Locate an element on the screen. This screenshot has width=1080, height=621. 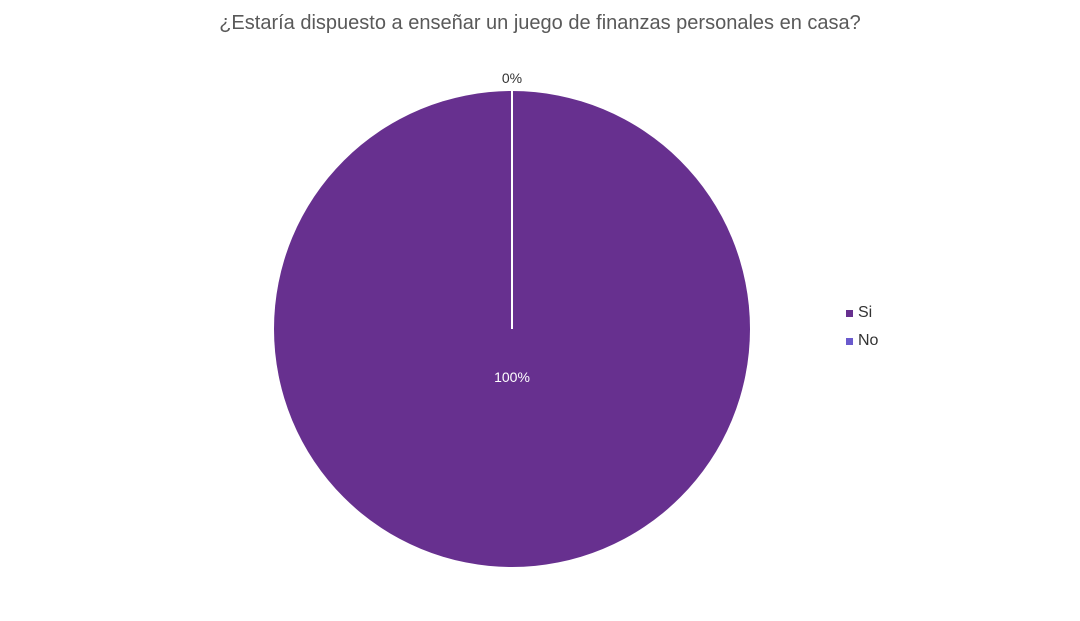
legend-swatch-no is located at coordinates (849, 341).